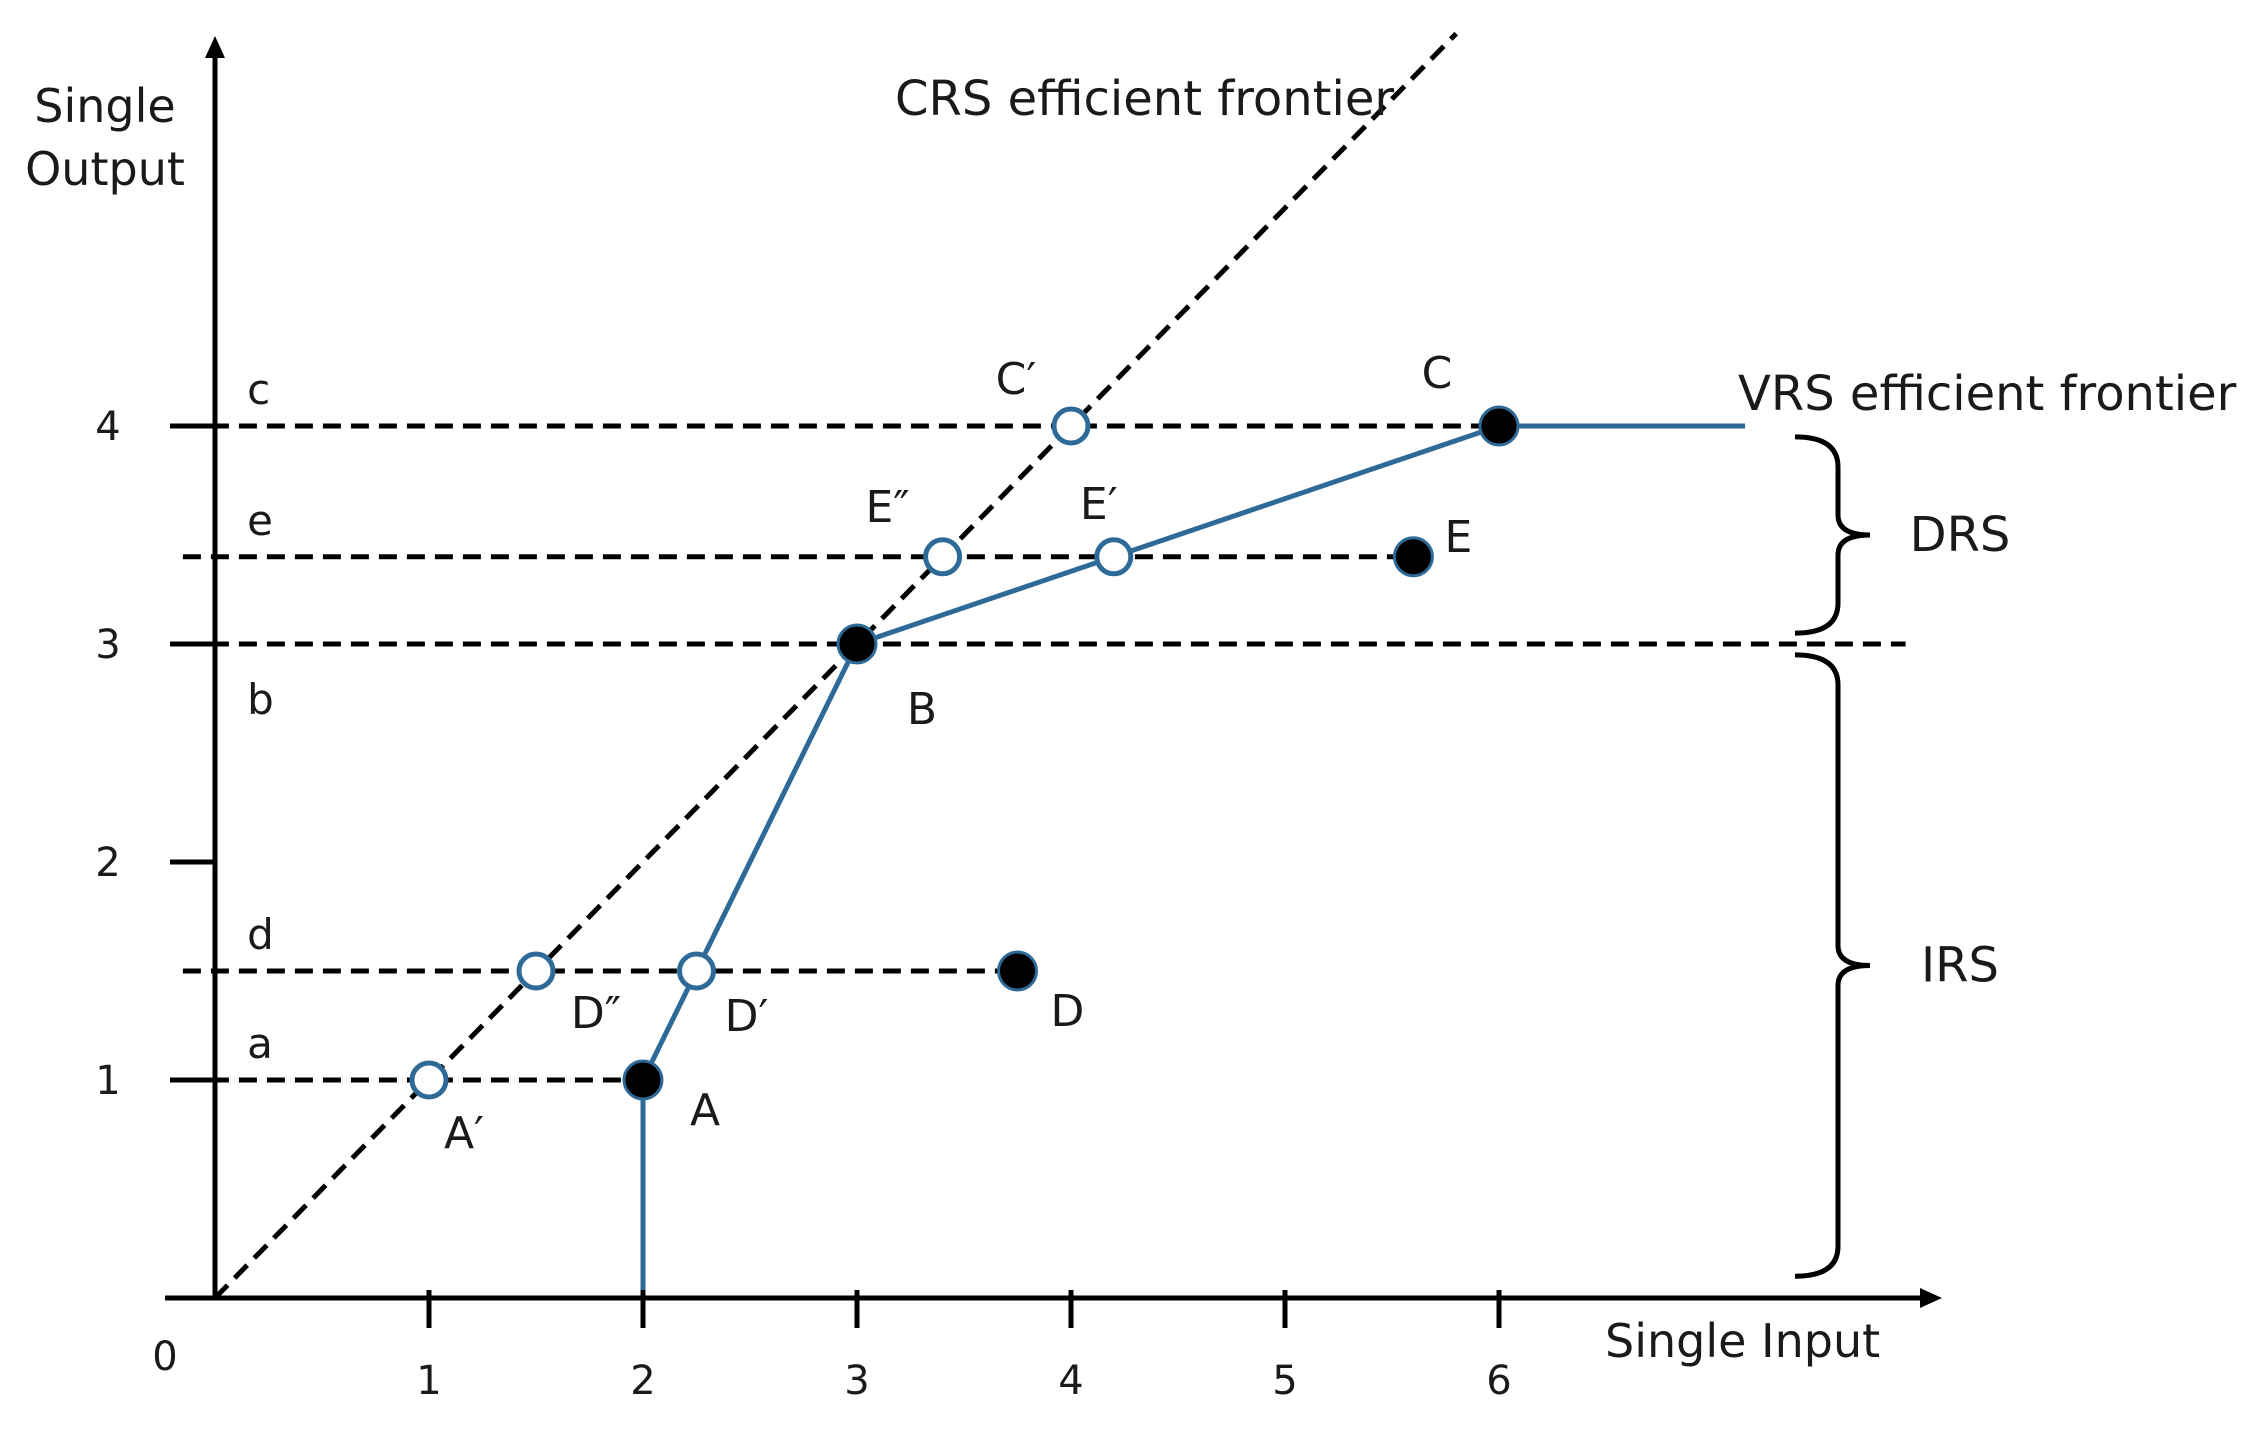  I want to click on projected-point-label: D″, so click(596, 1013).